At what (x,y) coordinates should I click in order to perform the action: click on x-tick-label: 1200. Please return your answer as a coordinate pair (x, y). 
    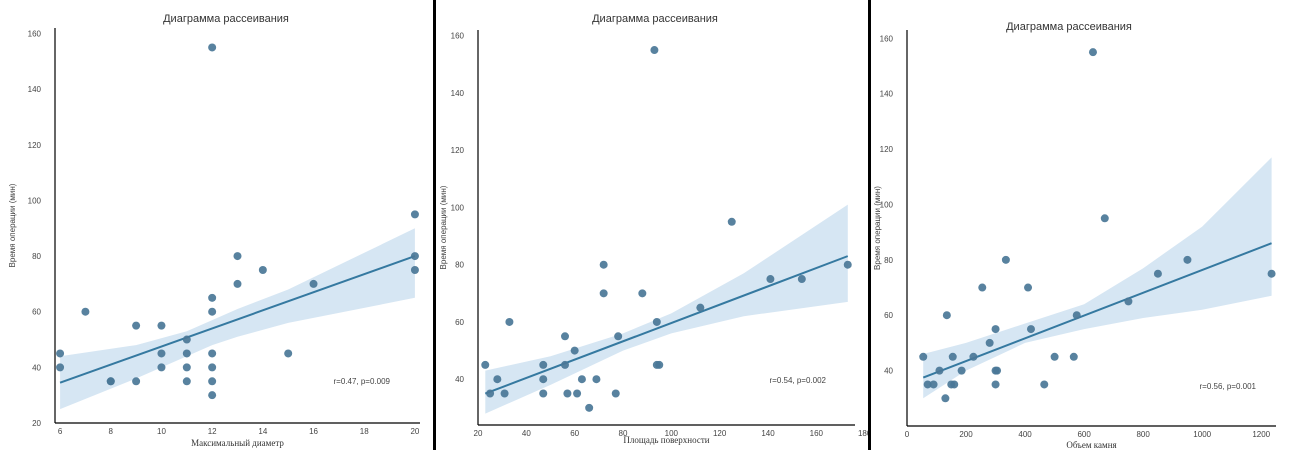
    Looking at the image, I should click on (1261, 434).